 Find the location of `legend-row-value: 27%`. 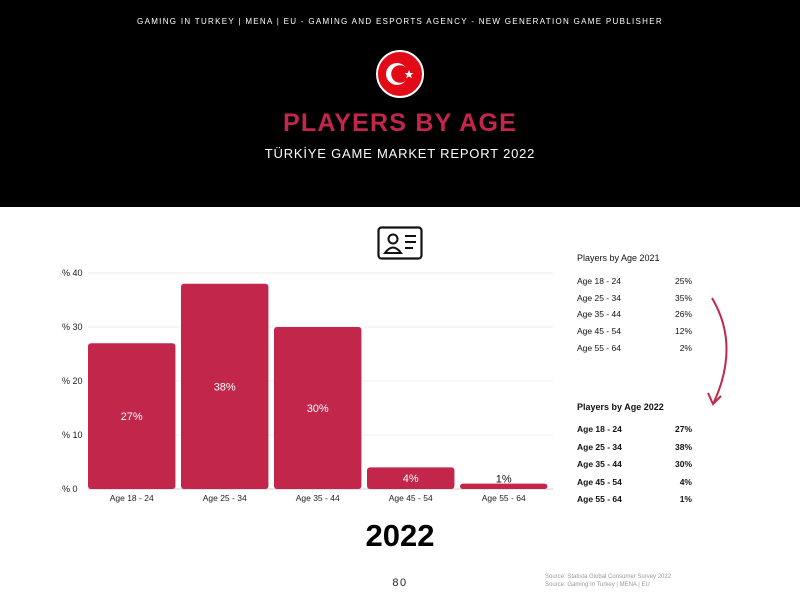

legend-row-value: 27% is located at coordinates (683, 429).